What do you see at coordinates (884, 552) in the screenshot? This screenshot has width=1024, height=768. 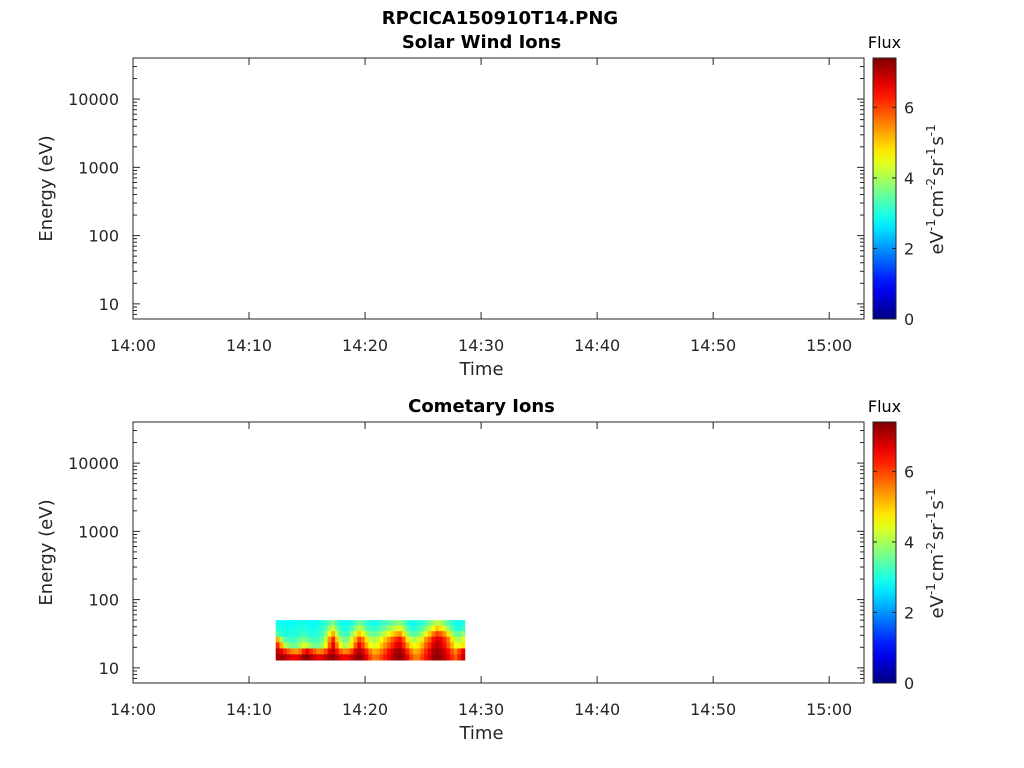 I see `colorbar-gradient` at bounding box center [884, 552].